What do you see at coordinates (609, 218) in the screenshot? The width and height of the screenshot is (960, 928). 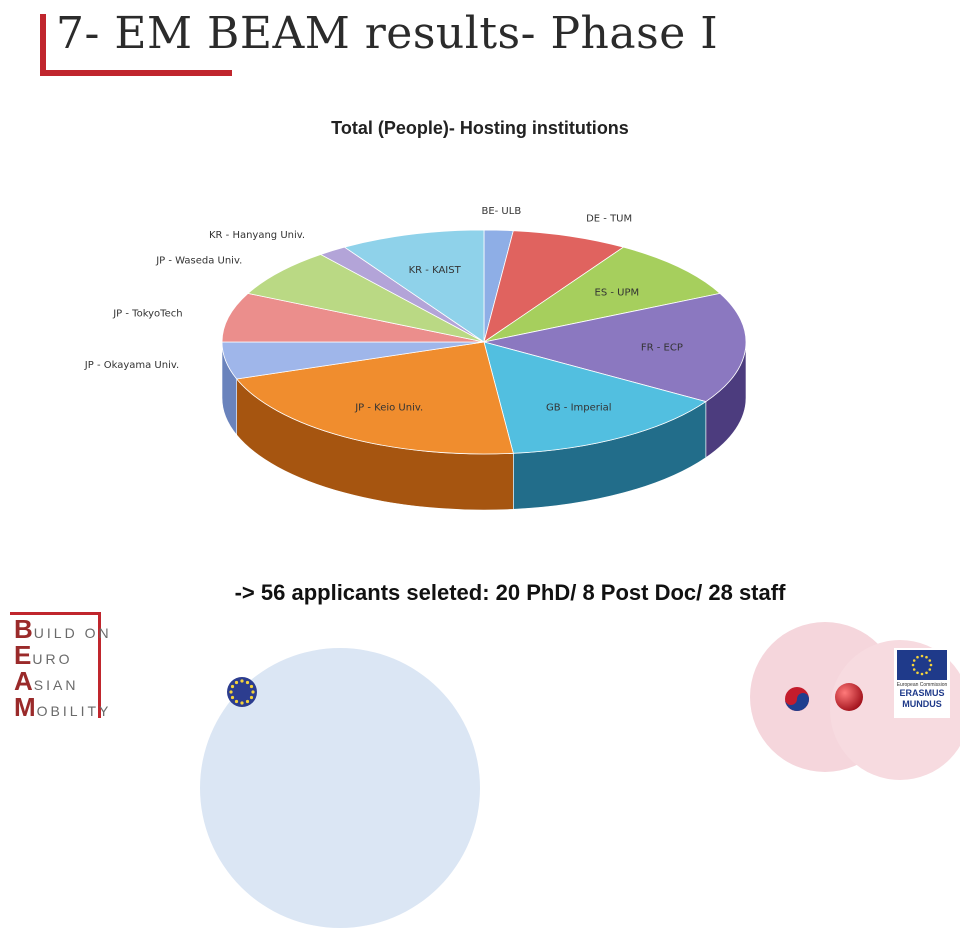 I see `pie-slice-label: DE - TUM` at bounding box center [609, 218].